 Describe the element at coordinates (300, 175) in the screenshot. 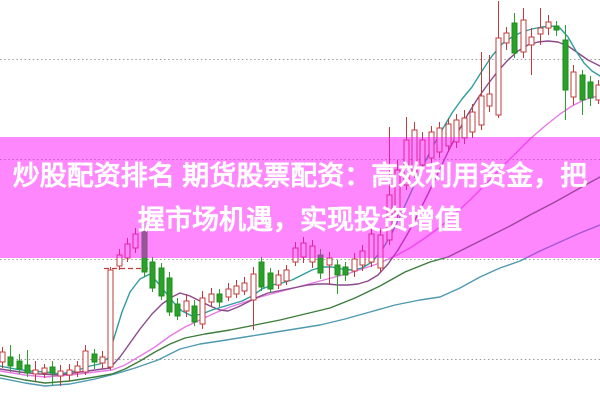

I see `headline-line-1: 炒股配资排名 期货股票配资：高效利用资金，把` at that location.